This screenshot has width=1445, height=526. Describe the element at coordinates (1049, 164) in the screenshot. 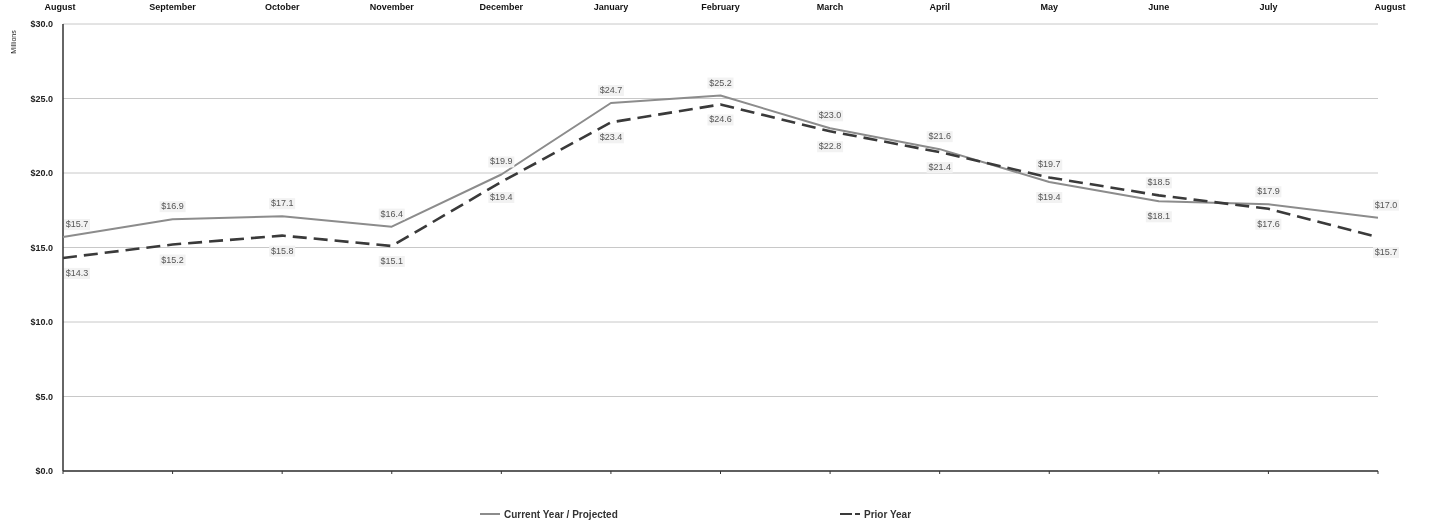

I see `data-label: $19.7` at that location.